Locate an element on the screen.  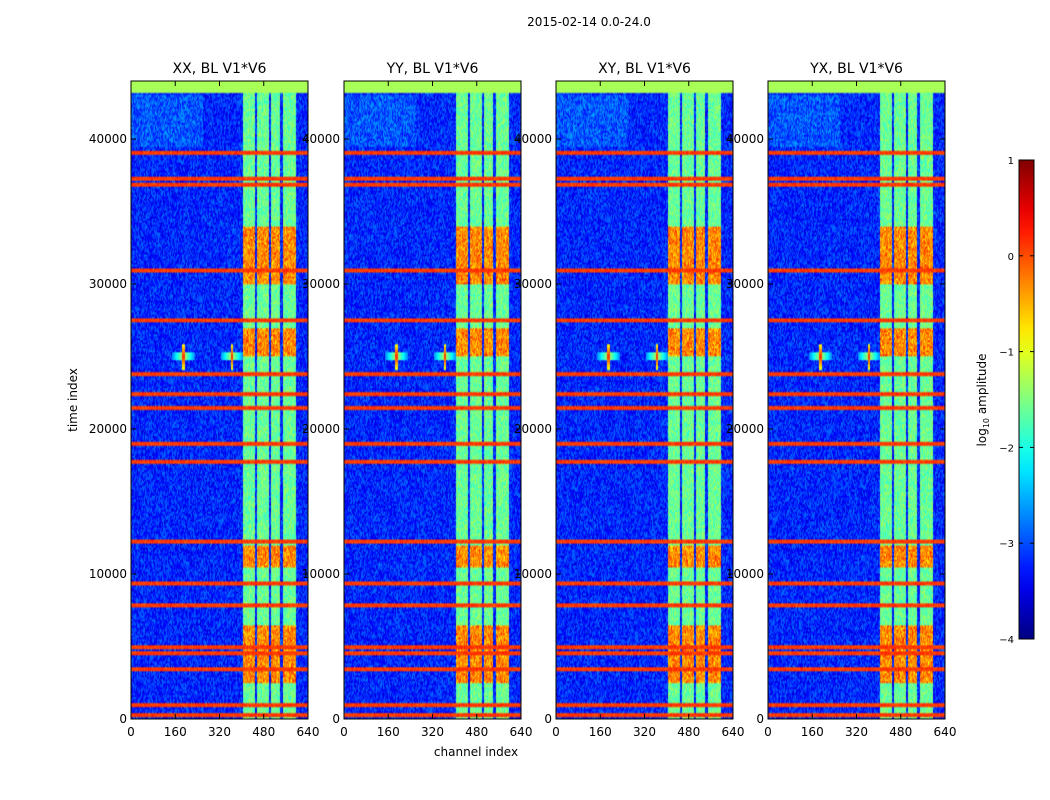
y-axis-label: time index is located at coordinates (73, 400).